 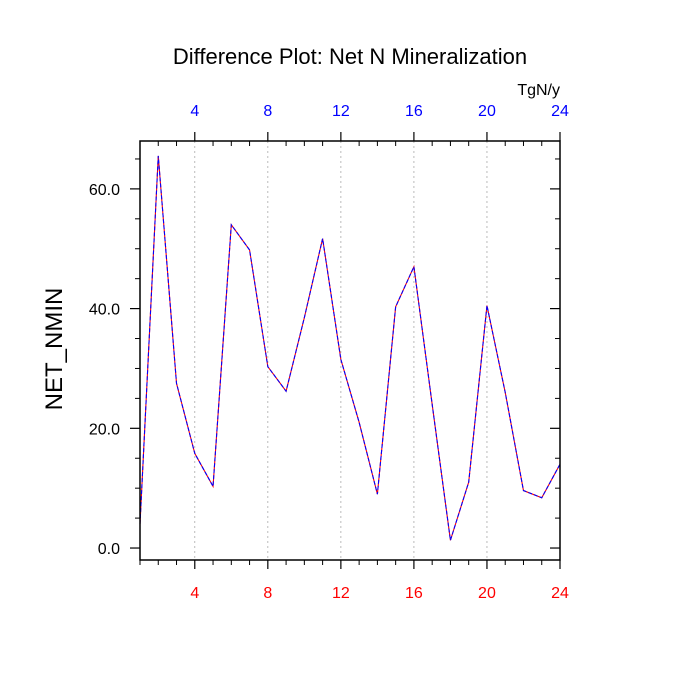 What do you see at coordinates (104, 310) in the screenshot?
I see `y-tick-label: 40.0` at bounding box center [104, 310].